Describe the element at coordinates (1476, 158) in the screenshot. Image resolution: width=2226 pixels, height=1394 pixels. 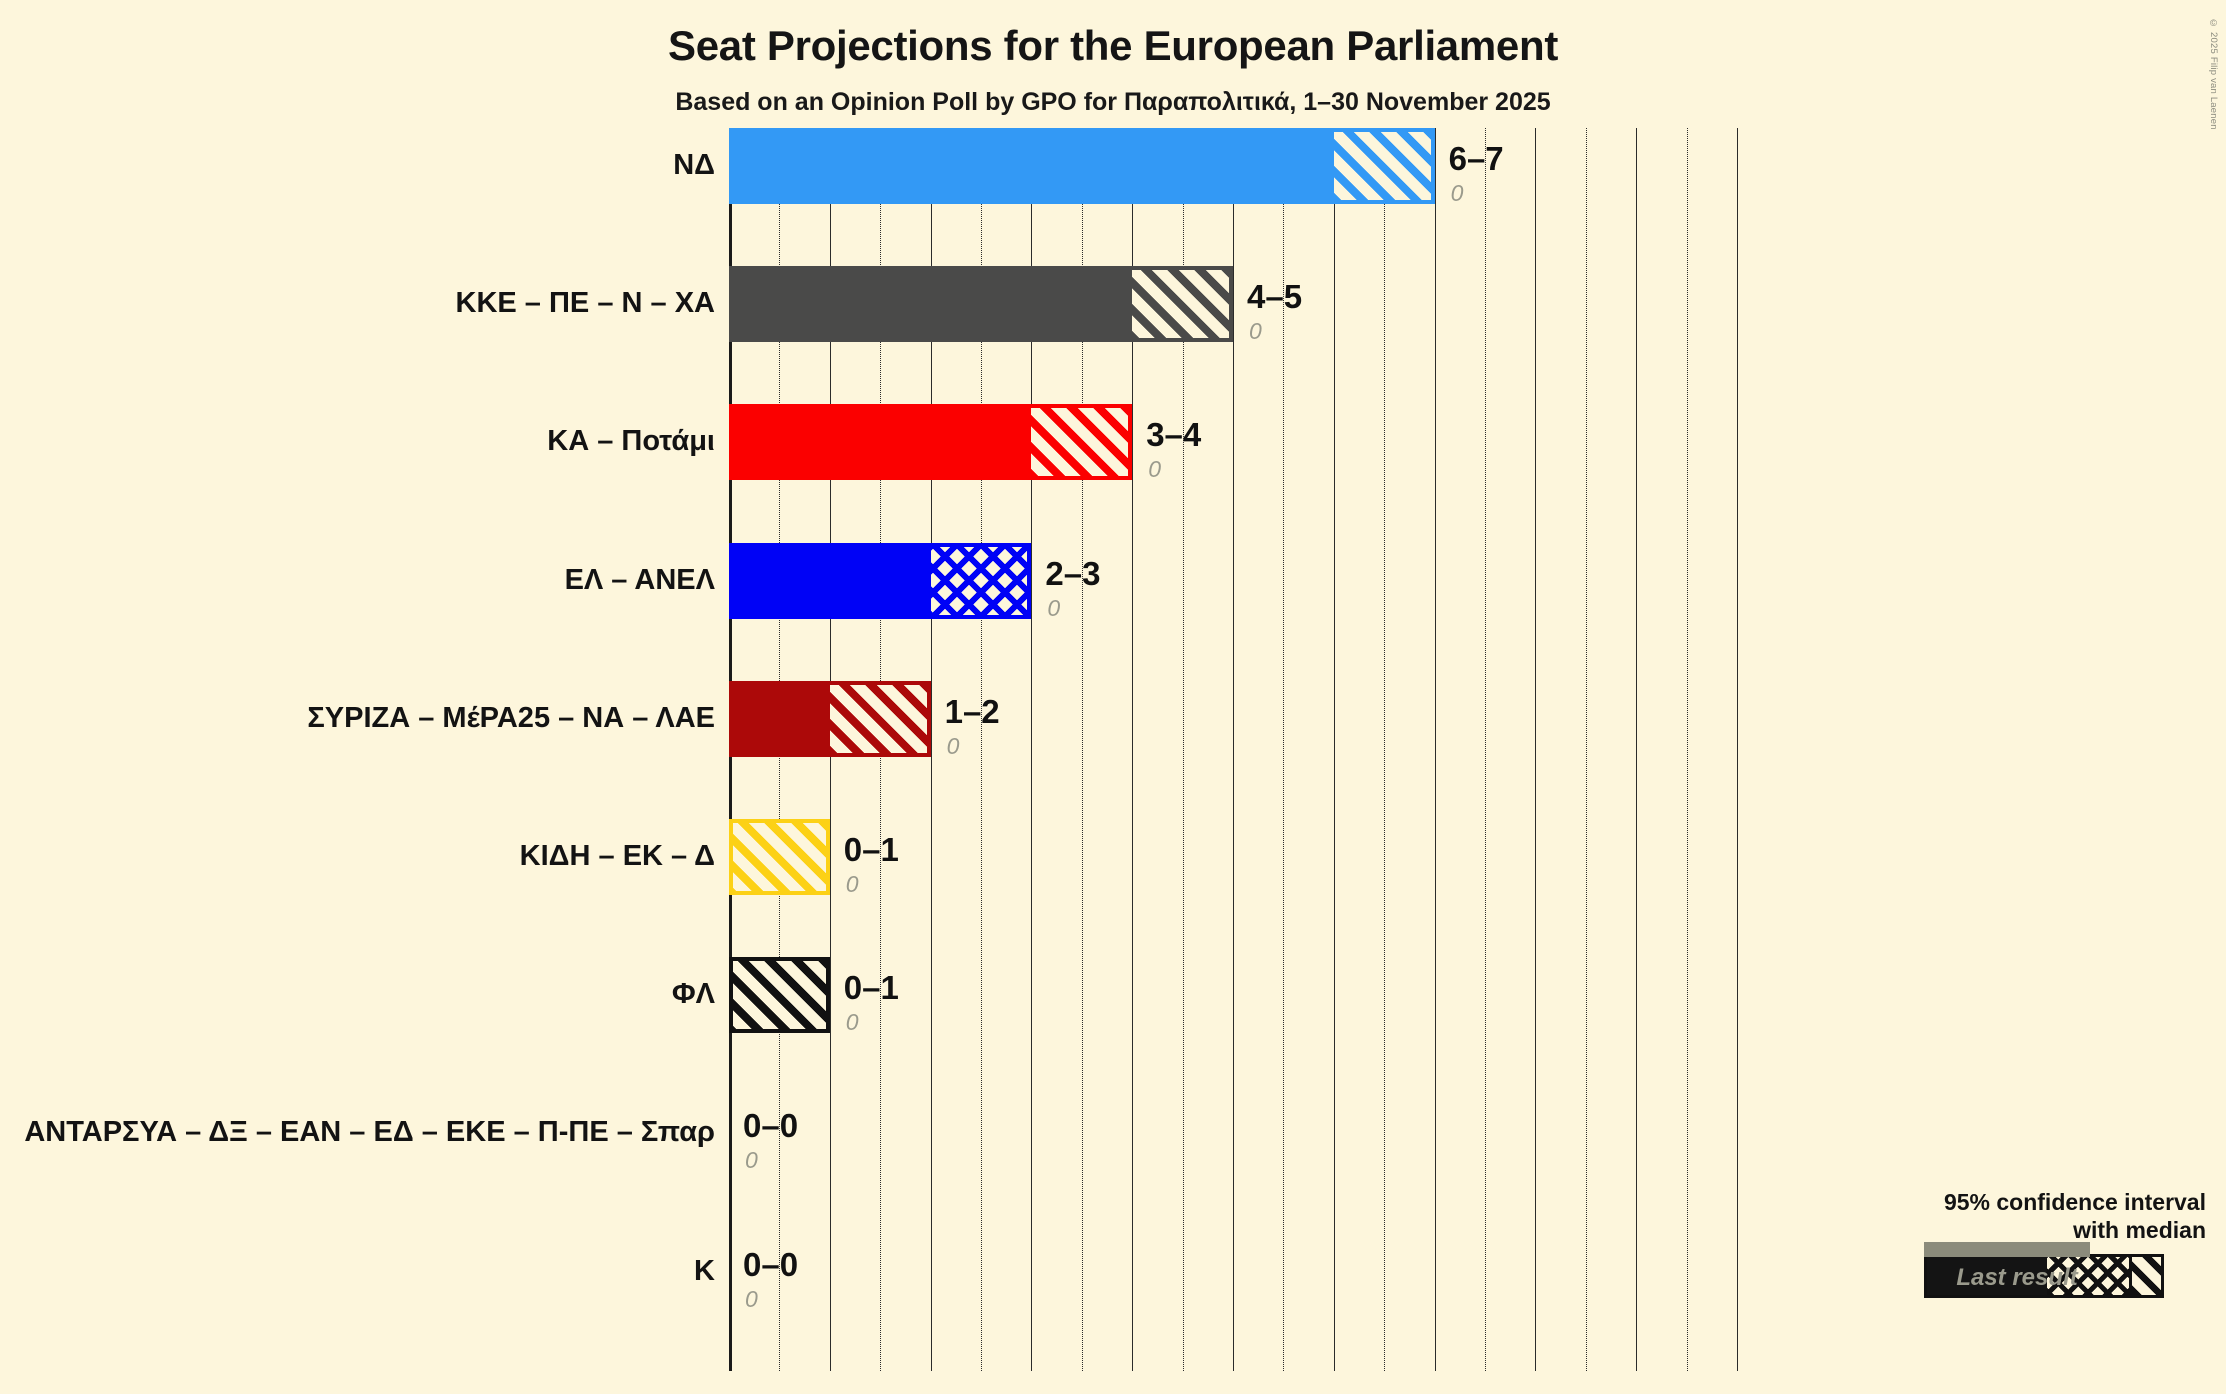
I see `value-label: 6–7` at that location.